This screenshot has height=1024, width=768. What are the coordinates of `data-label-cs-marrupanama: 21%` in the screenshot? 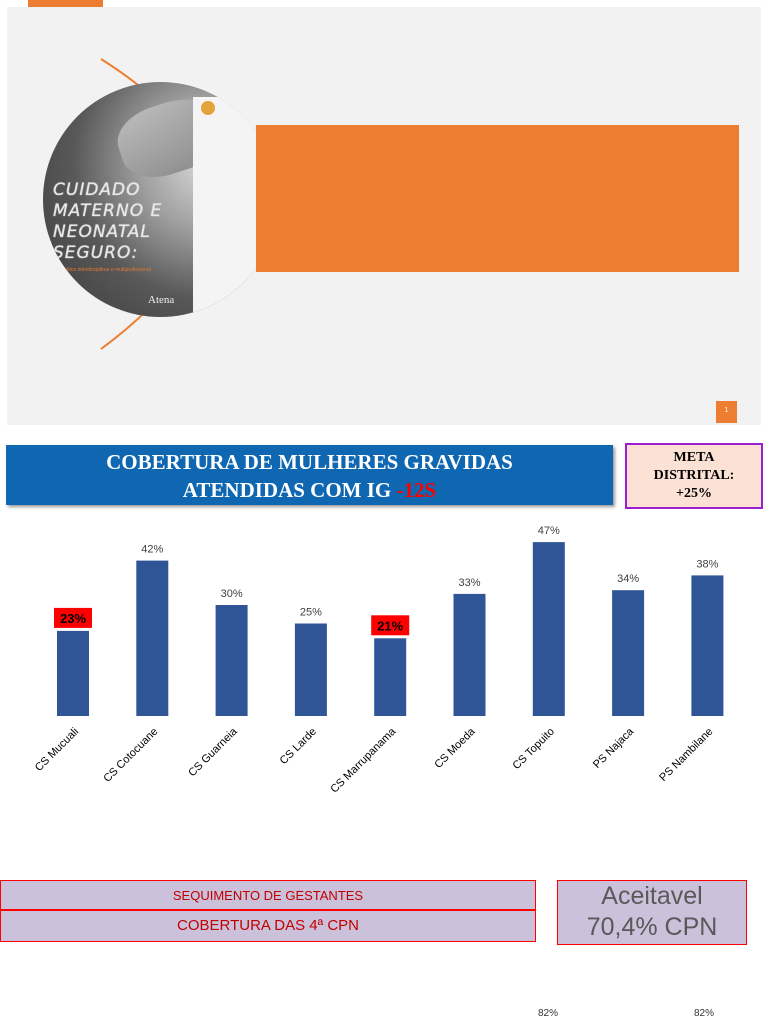 It's located at (390, 625).